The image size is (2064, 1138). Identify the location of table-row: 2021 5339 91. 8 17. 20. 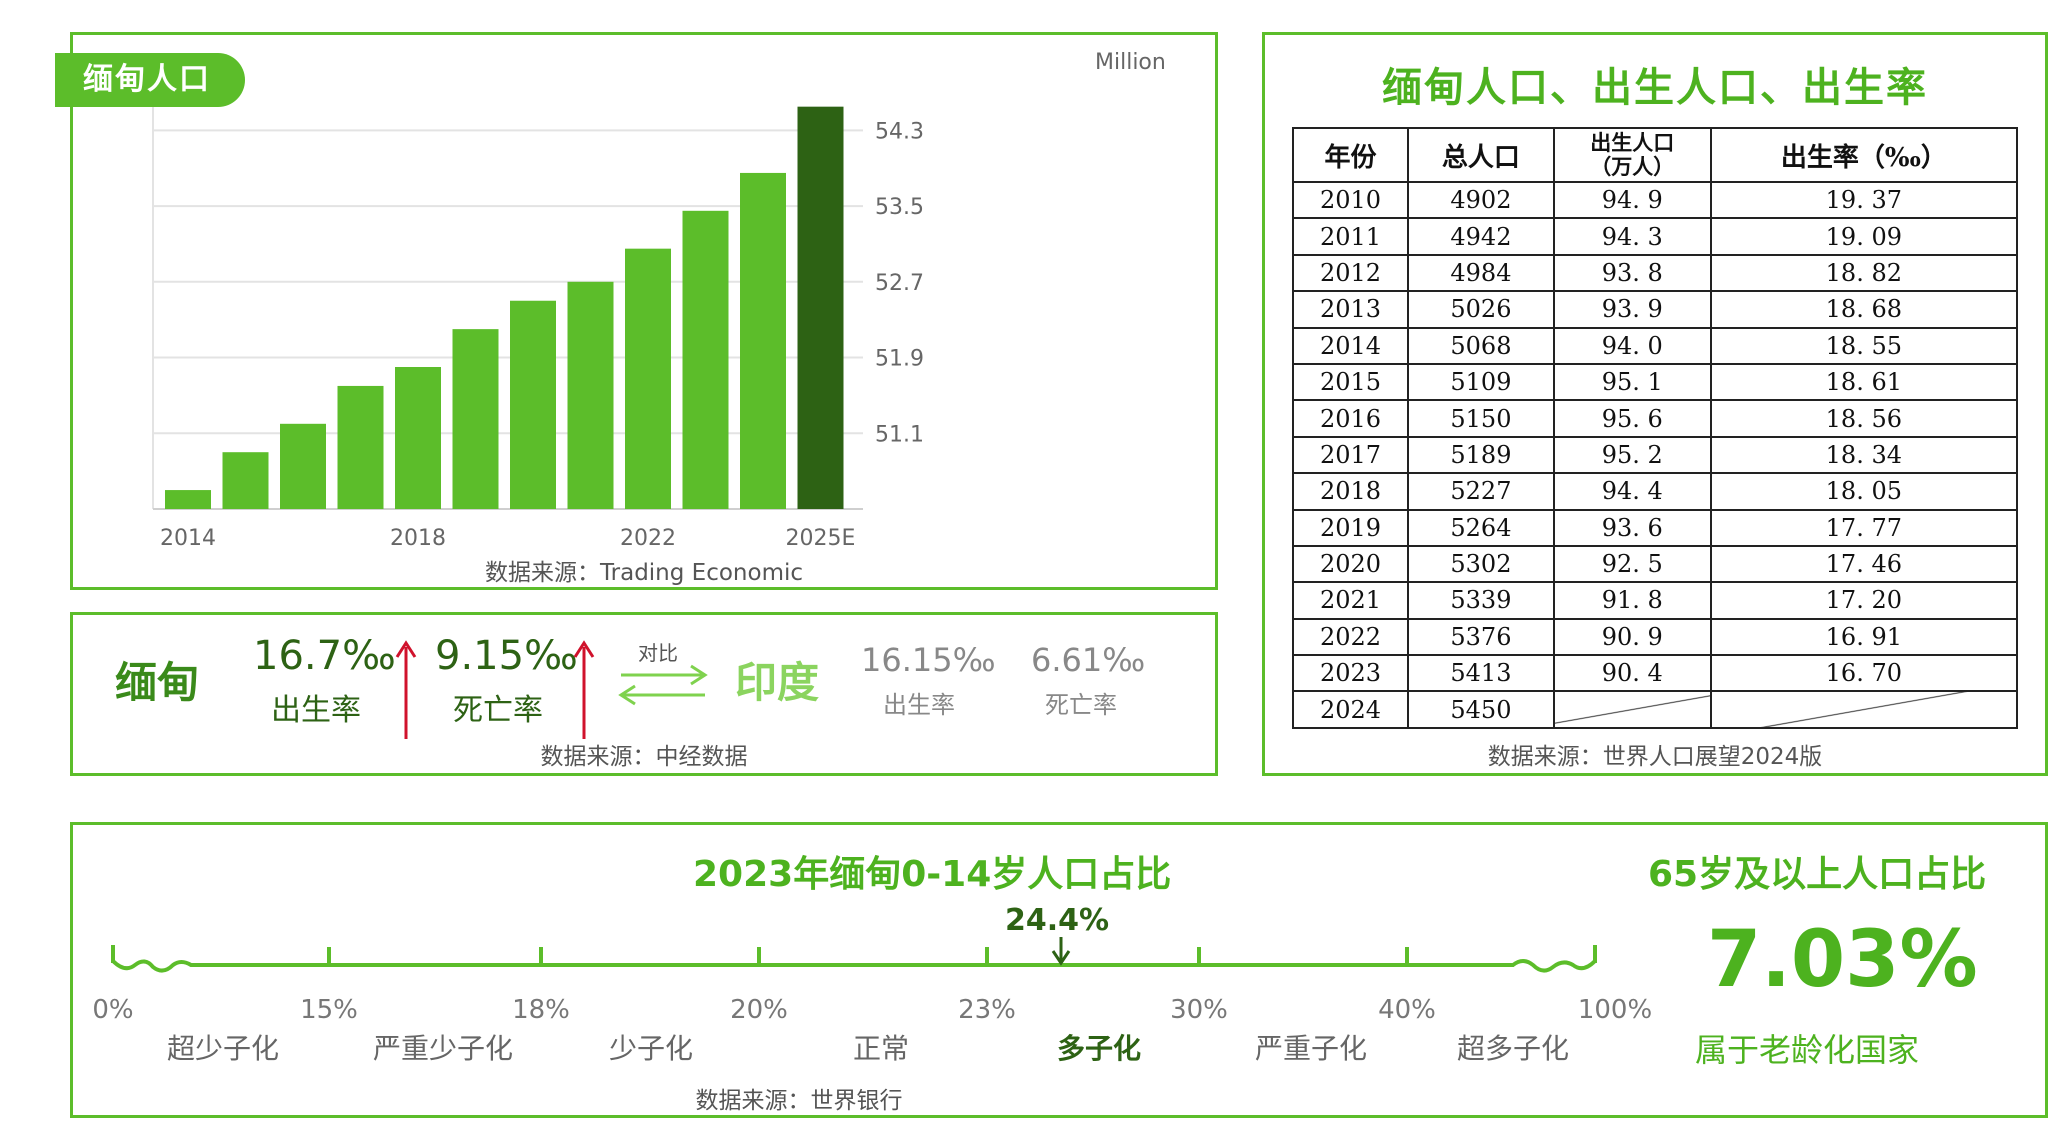
(1655, 600).